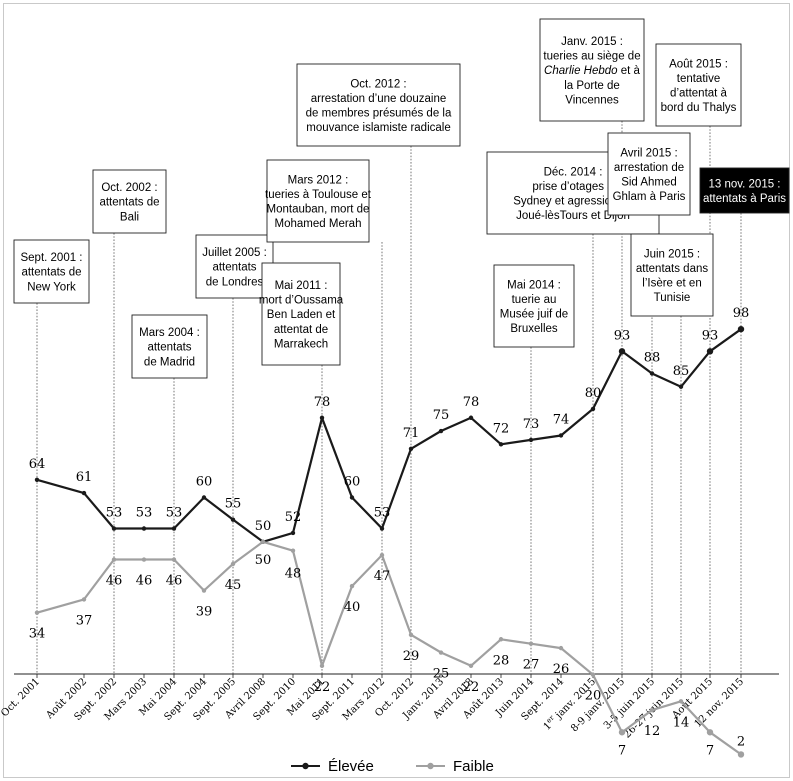 The image size is (793, 781). I want to click on legend-item: Élevée, so click(332, 766).